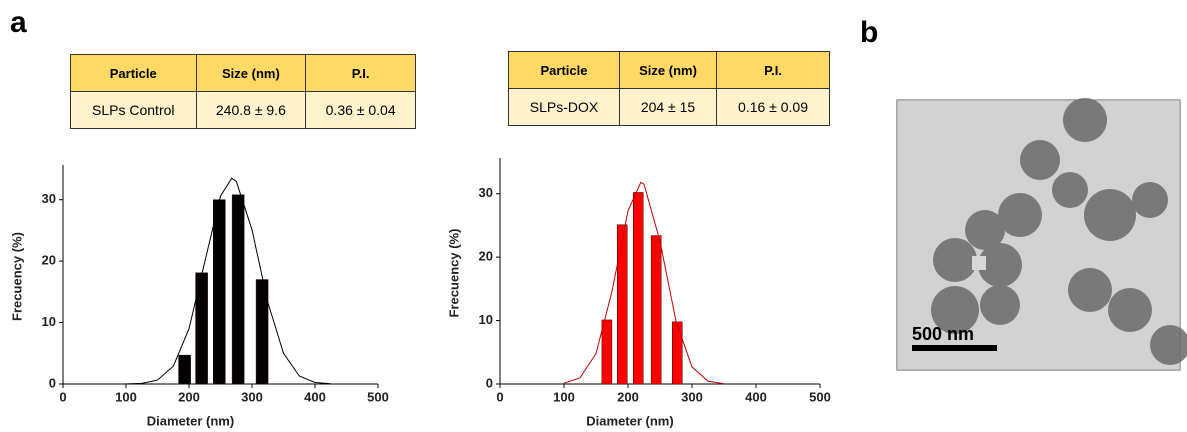 The width and height of the screenshot is (1187, 432). I want to click on cell: SLPs-DOX, so click(564, 107).